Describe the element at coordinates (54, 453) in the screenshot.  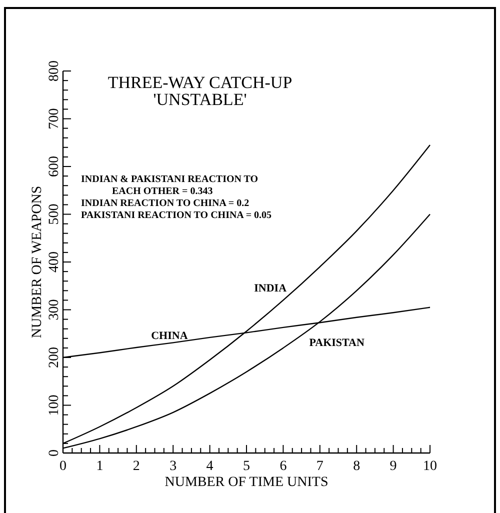
I see `y-tick-label: 0` at that location.